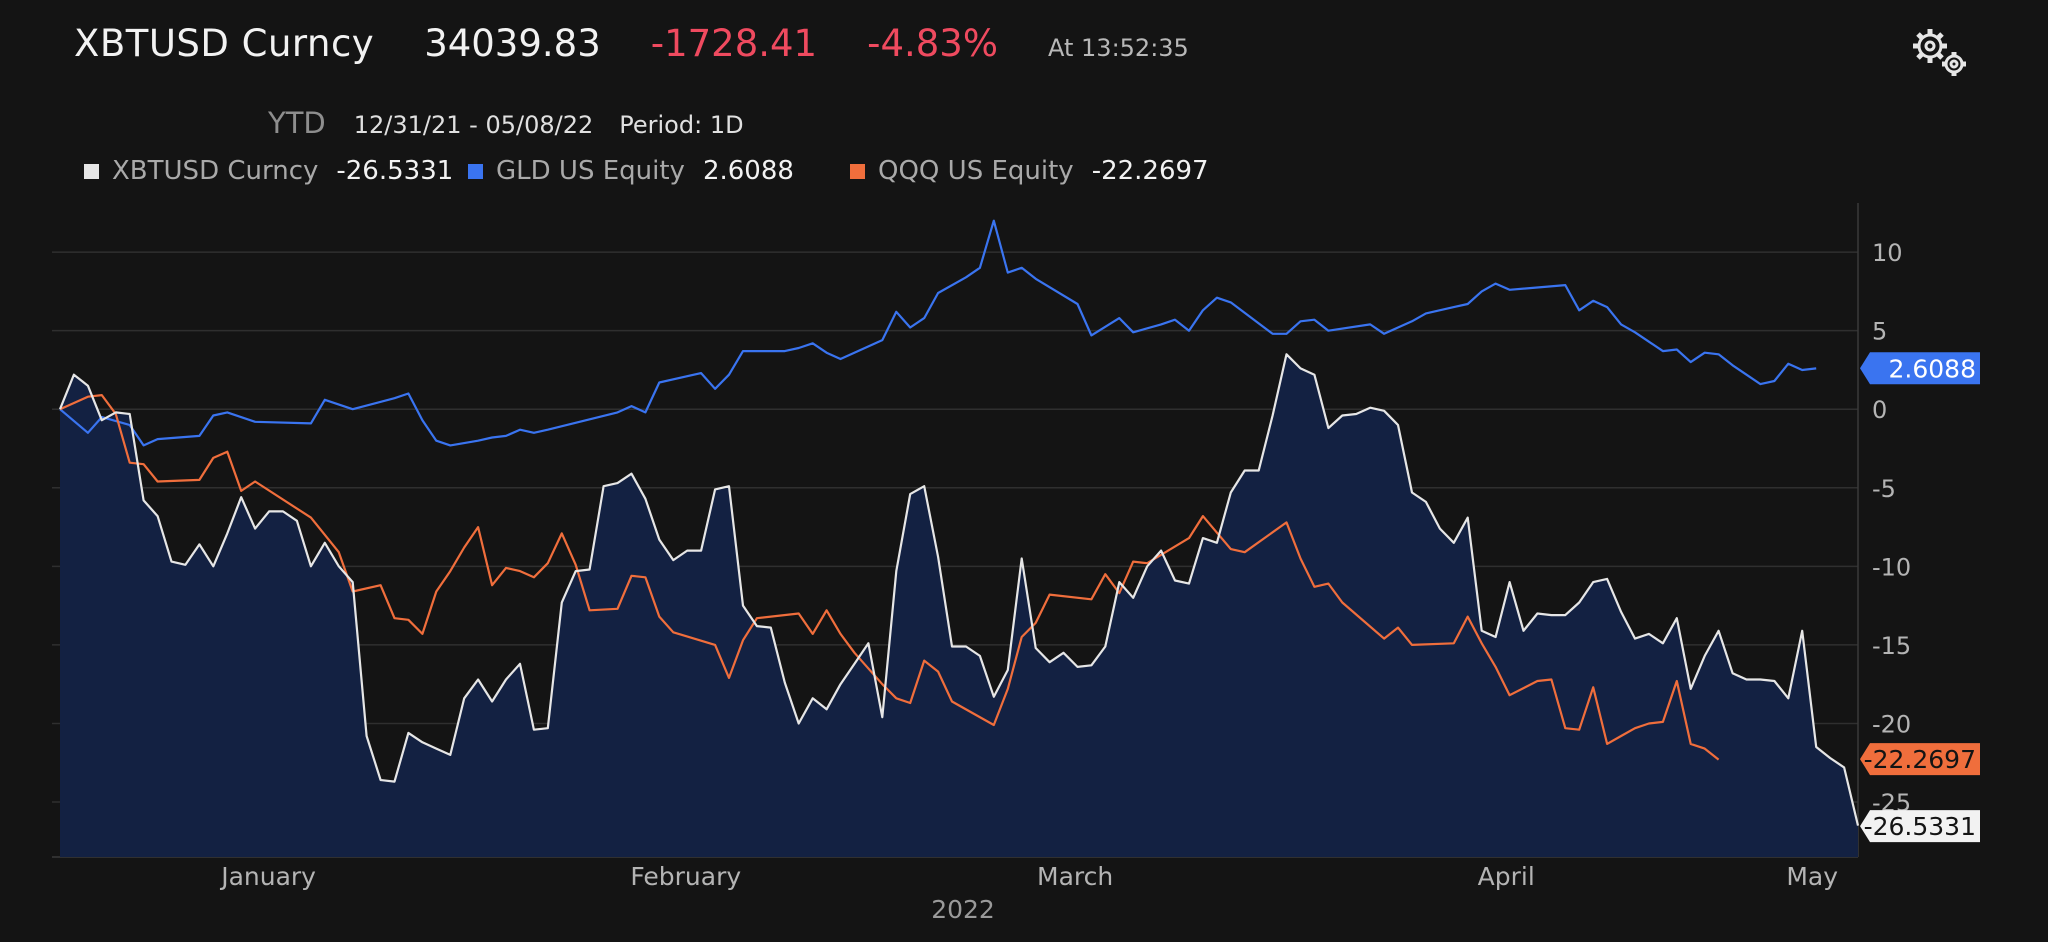 The width and height of the screenshot is (2048, 942). I want to click on settings-gears-icon, so click(1938, 52).